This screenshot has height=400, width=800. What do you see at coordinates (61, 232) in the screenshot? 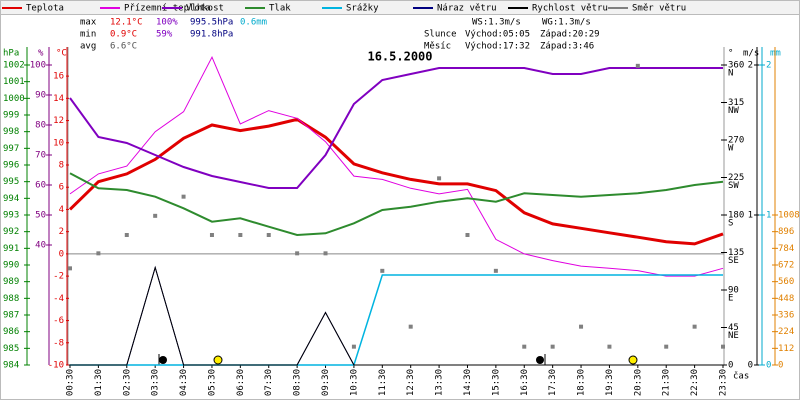
I see `y-tick-label: 2` at bounding box center [61, 232].